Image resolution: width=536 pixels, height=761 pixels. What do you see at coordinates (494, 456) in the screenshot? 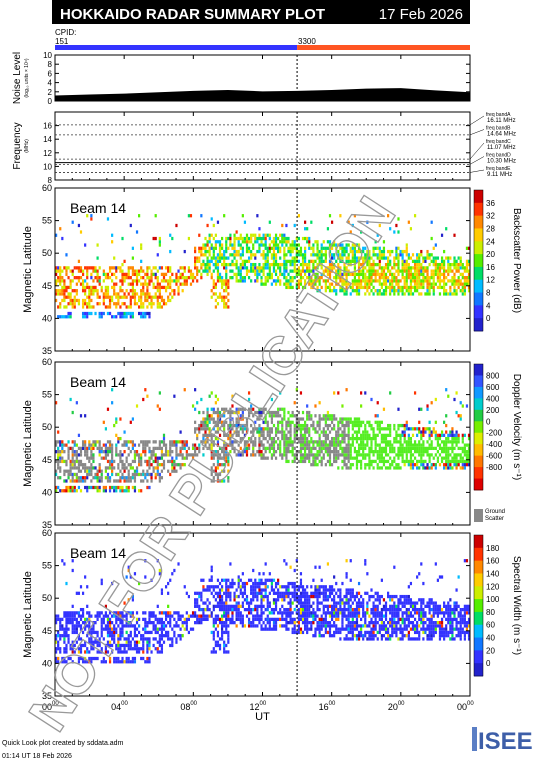
I see `colorbar-tick: -600` at bounding box center [494, 456].